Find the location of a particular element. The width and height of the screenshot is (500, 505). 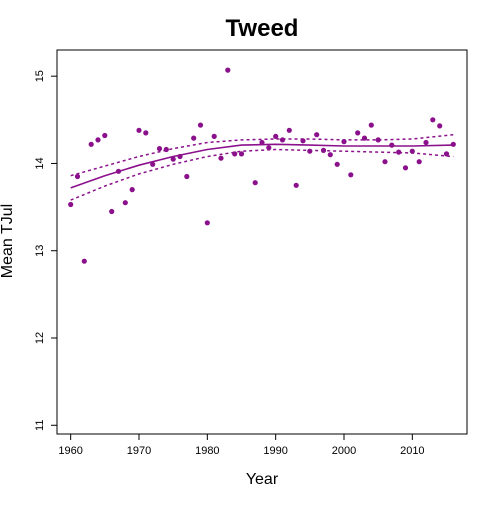

x-tick-label: 2010 is located at coordinates (412, 451).